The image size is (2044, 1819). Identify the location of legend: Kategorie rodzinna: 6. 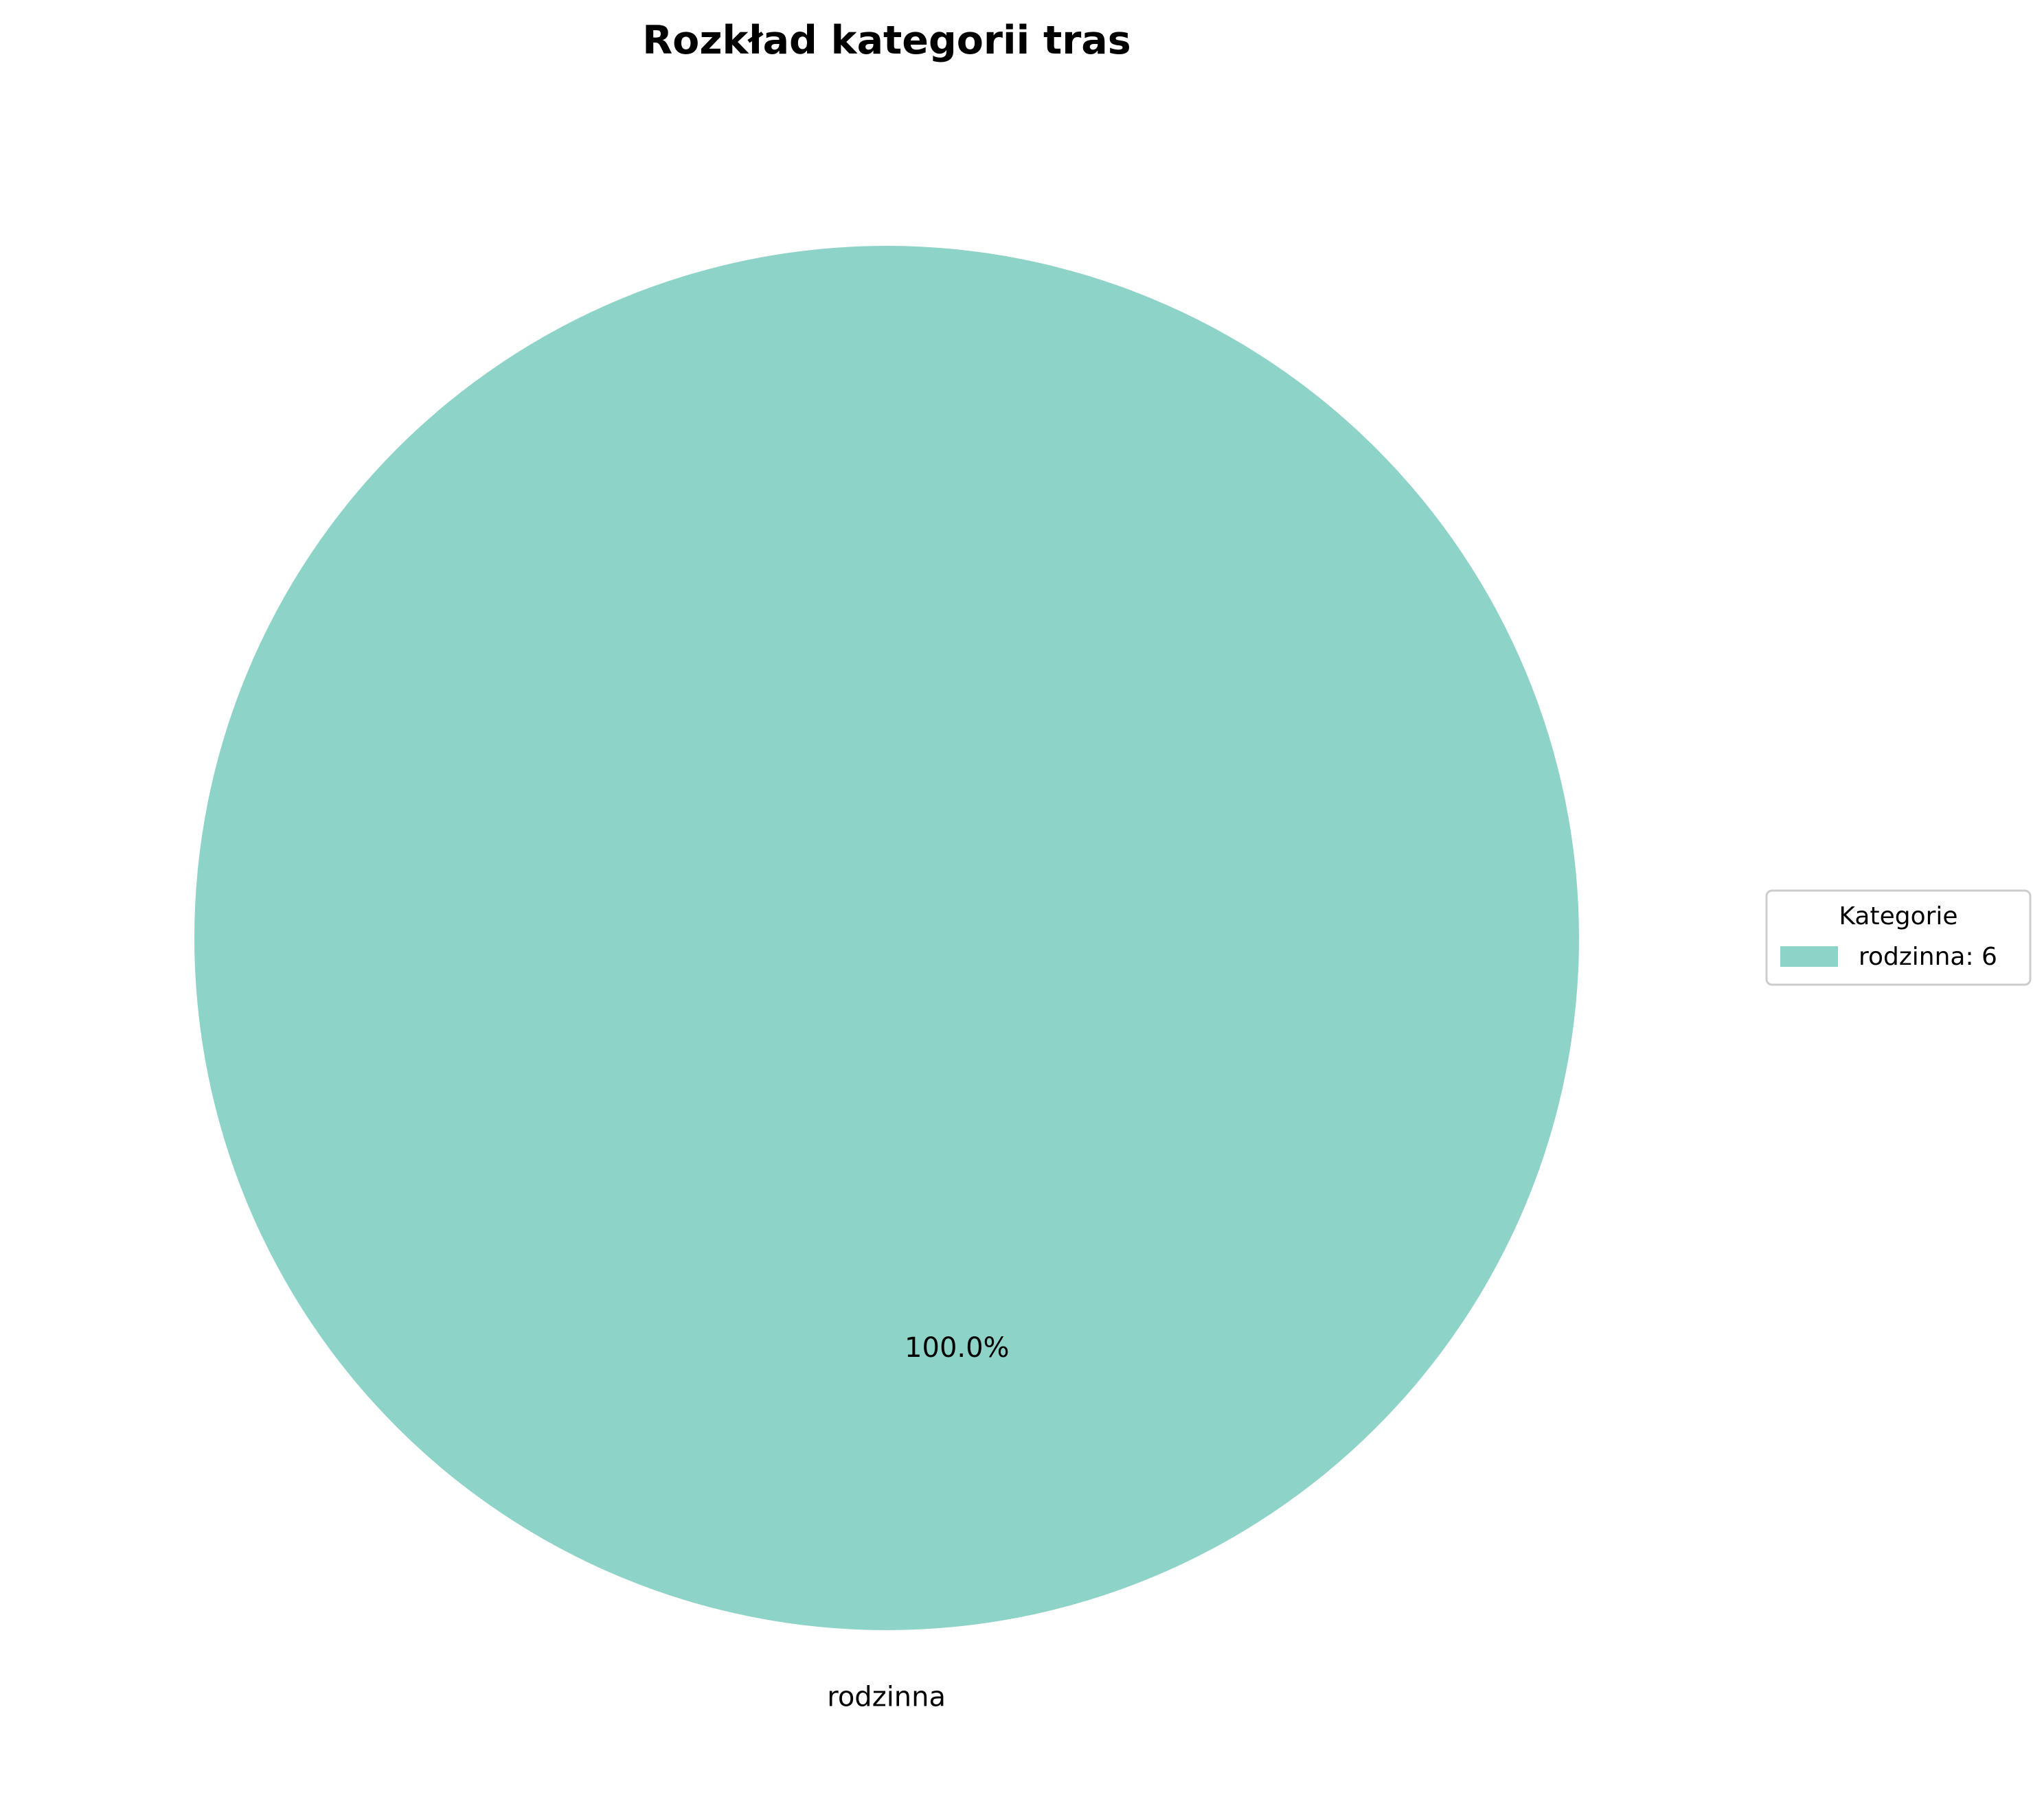
(1898, 938).